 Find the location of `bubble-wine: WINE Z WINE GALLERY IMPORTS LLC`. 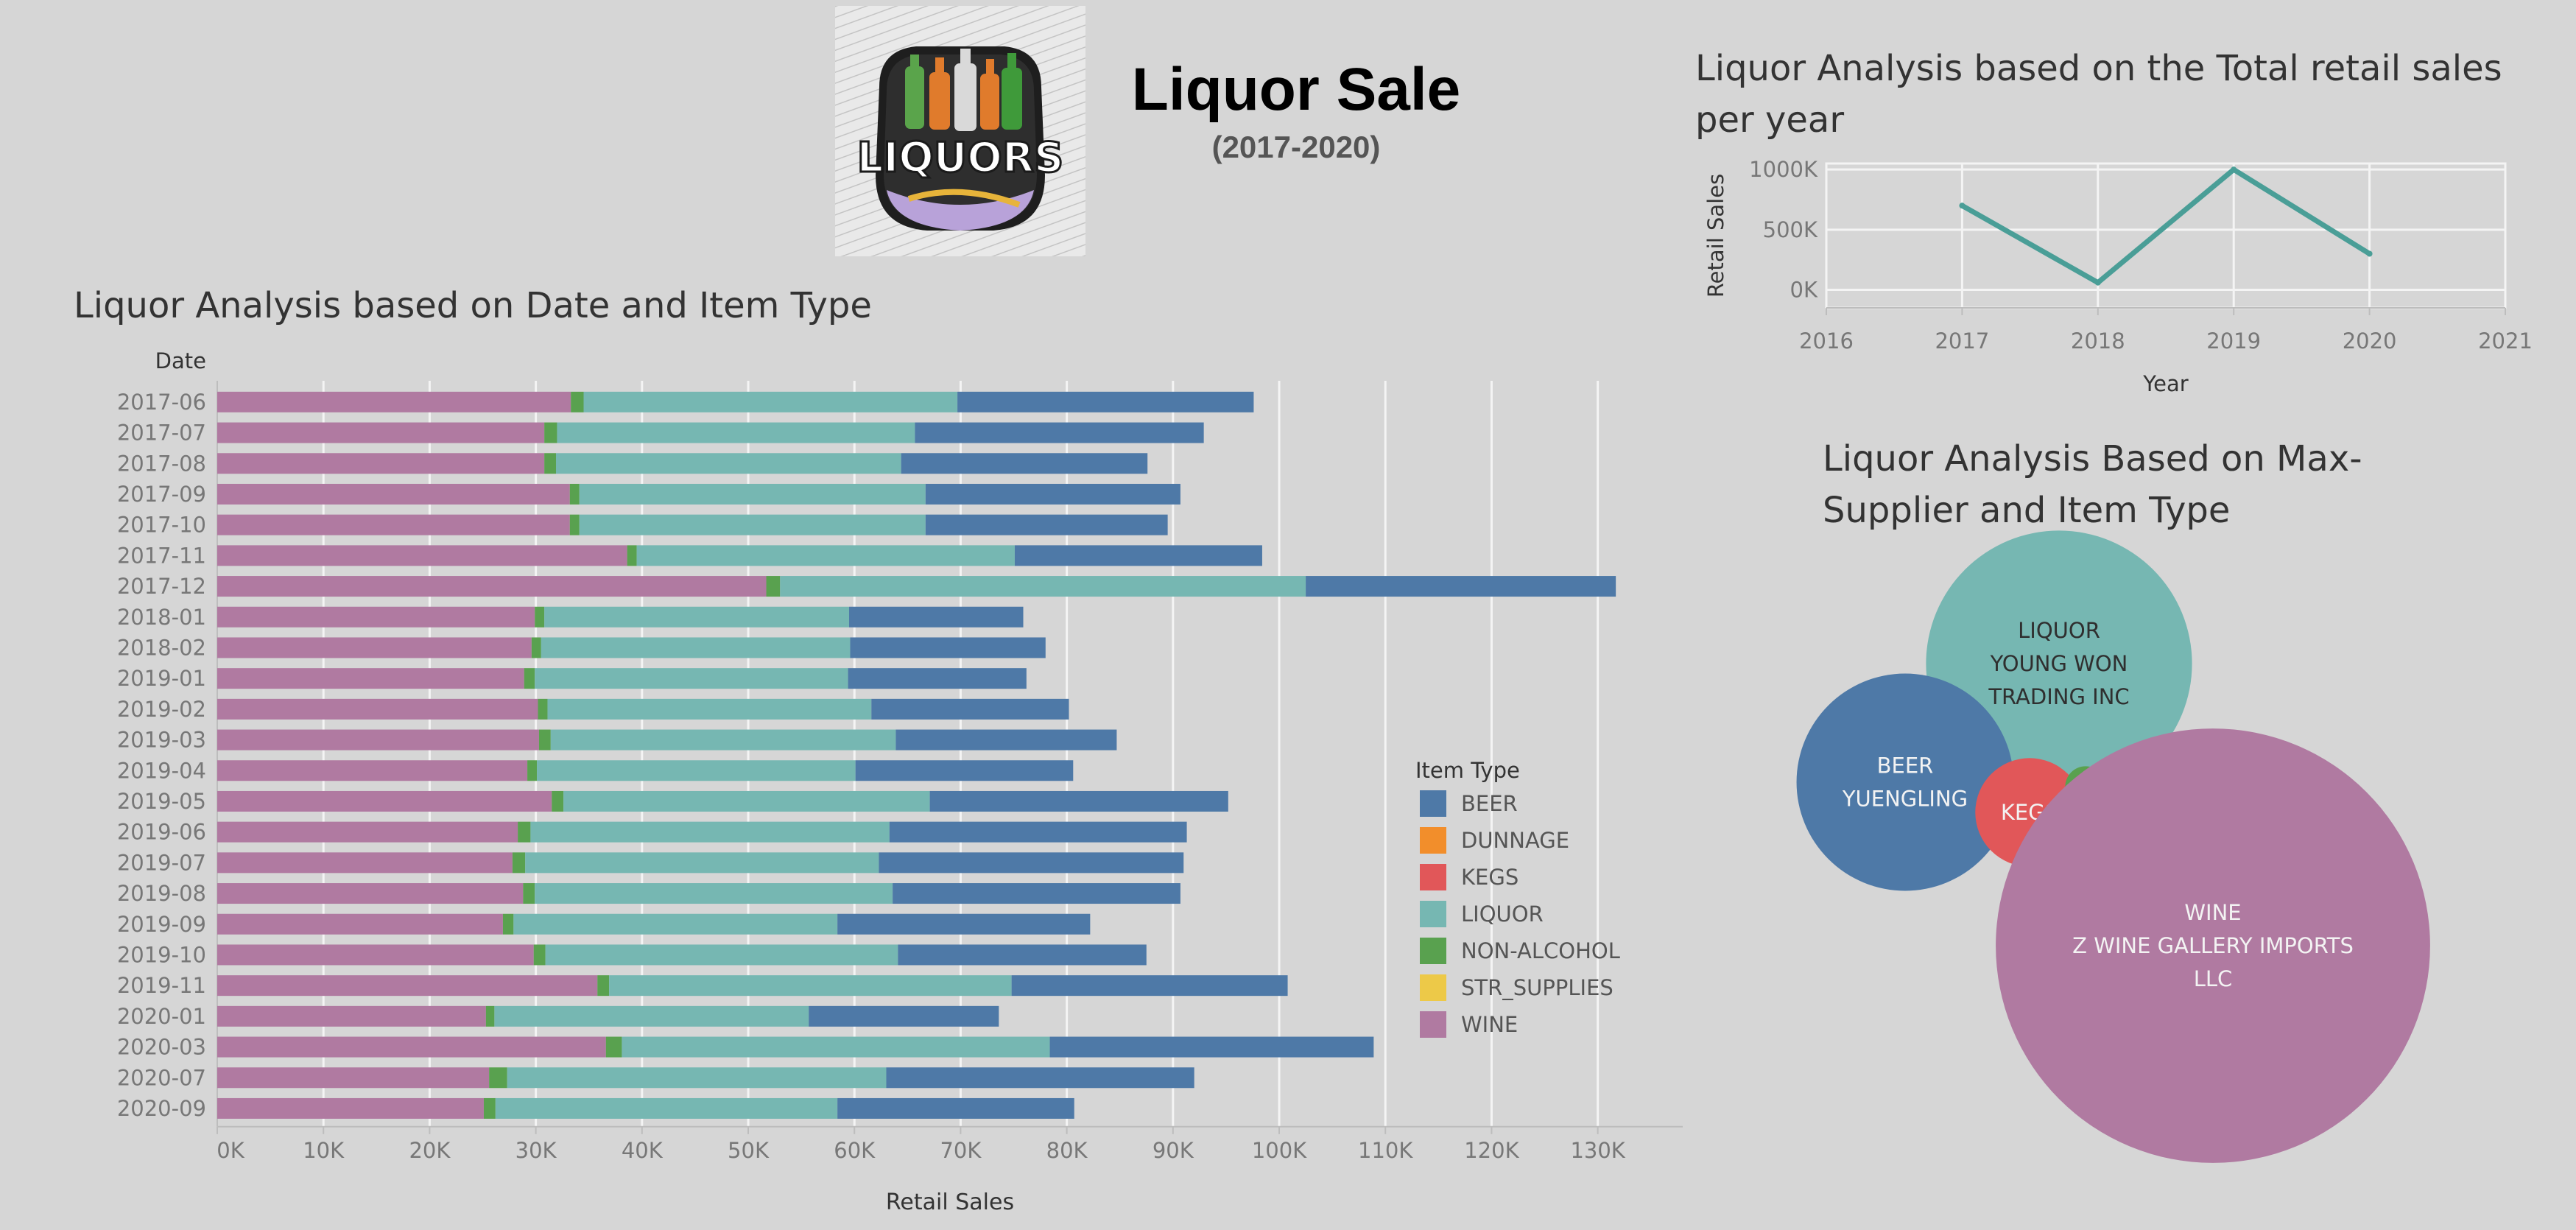

bubble-wine: WINE Z WINE GALLERY IMPORTS LLC is located at coordinates (2213, 945).